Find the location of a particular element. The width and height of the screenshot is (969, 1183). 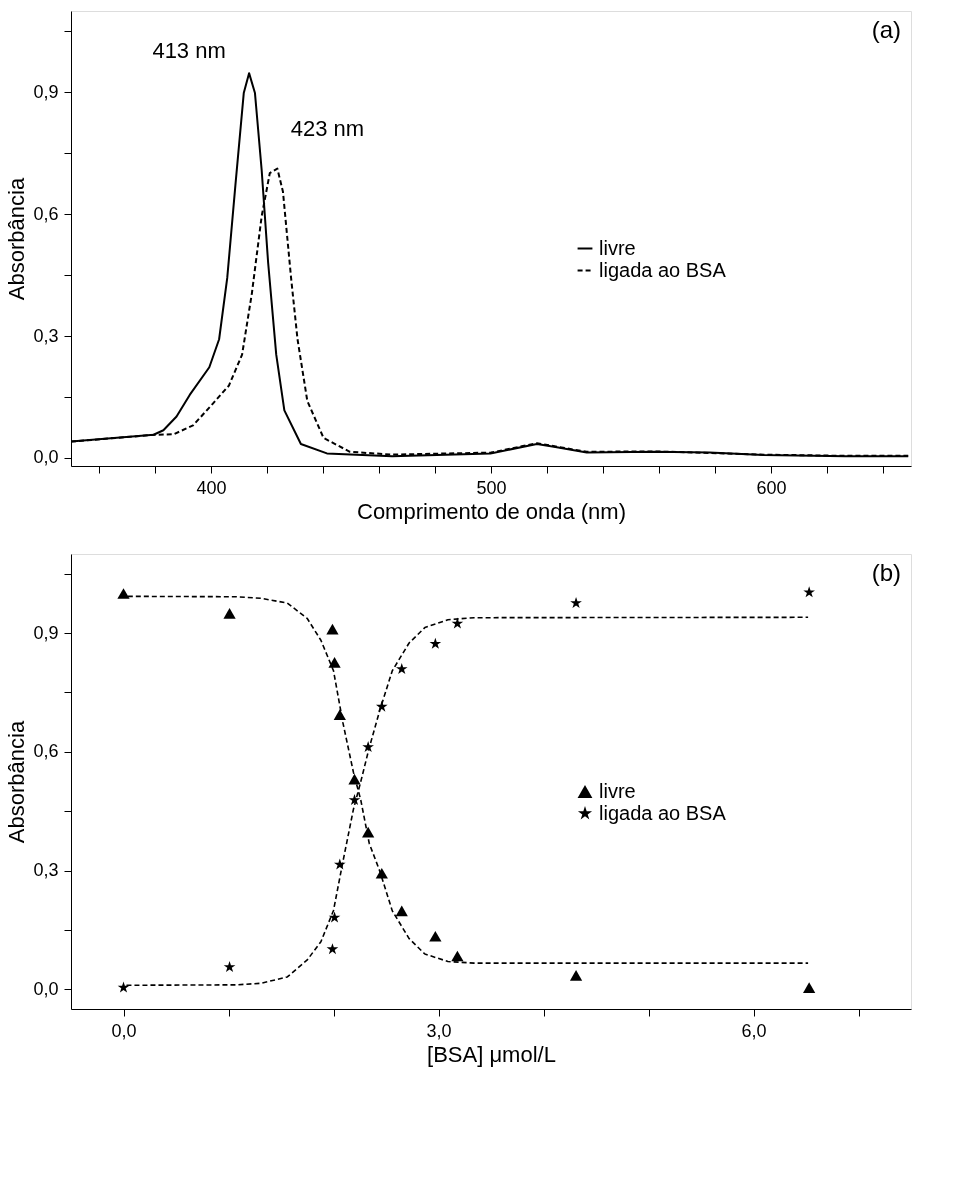

x-axis-title: [BSA] μmol/L is located at coordinates (491, 1054).